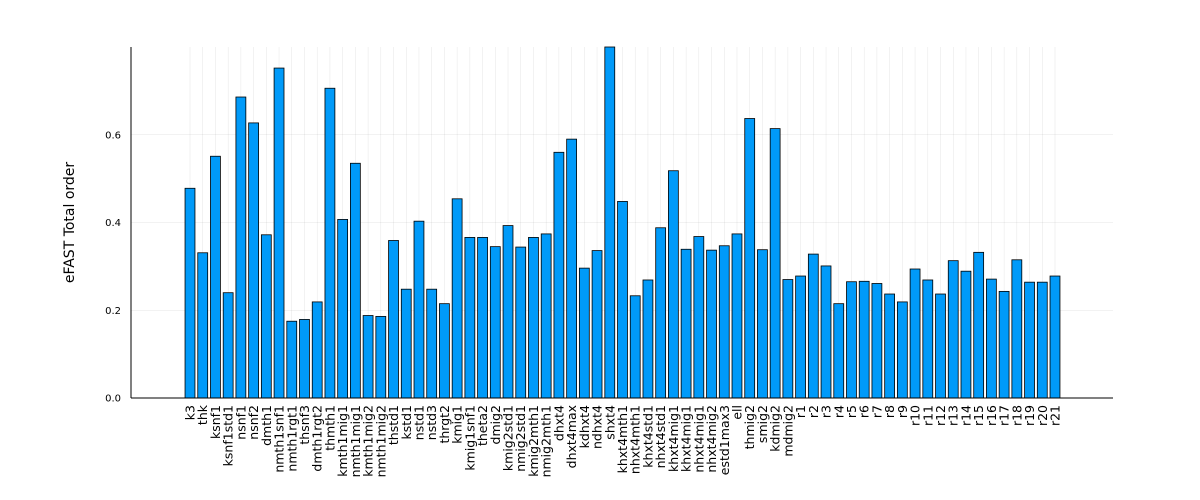 The height and width of the screenshot is (500, 1200). I want to click on x-tick-label: nmth1snf1, so click(279, 439).